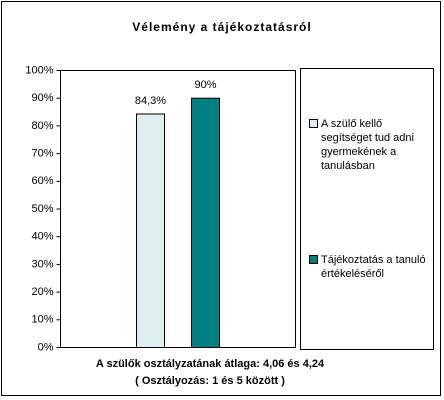  Describe the element at coordinates (42, 154) in the screenshot. I see `y-tick-label: 70%` at that location.